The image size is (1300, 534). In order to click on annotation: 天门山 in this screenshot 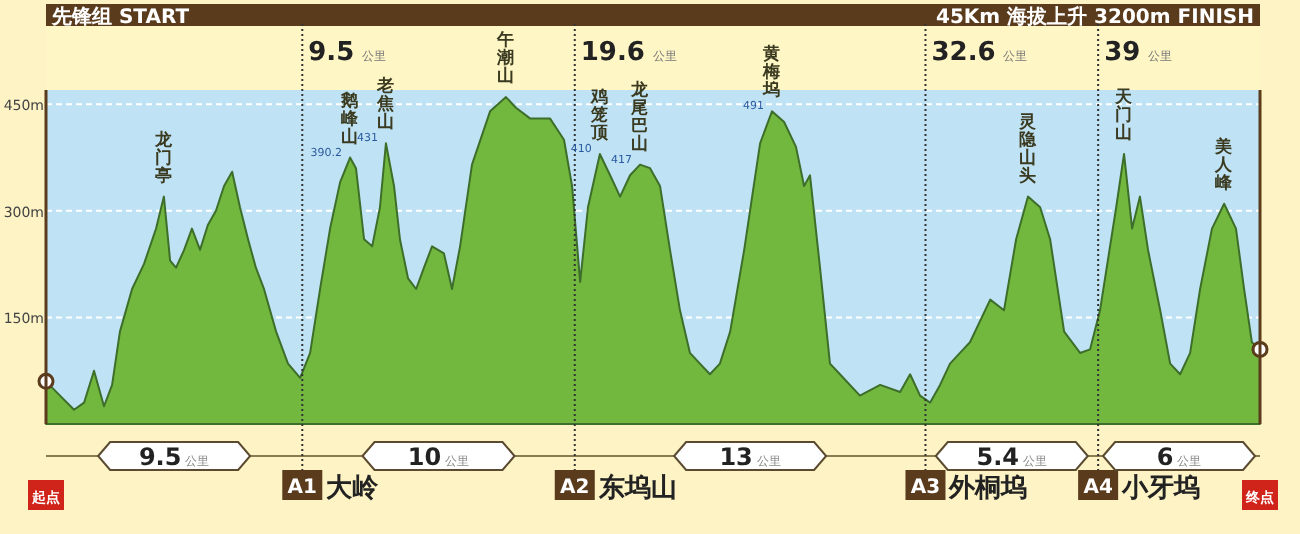, I will do `click(1124, 114)`.